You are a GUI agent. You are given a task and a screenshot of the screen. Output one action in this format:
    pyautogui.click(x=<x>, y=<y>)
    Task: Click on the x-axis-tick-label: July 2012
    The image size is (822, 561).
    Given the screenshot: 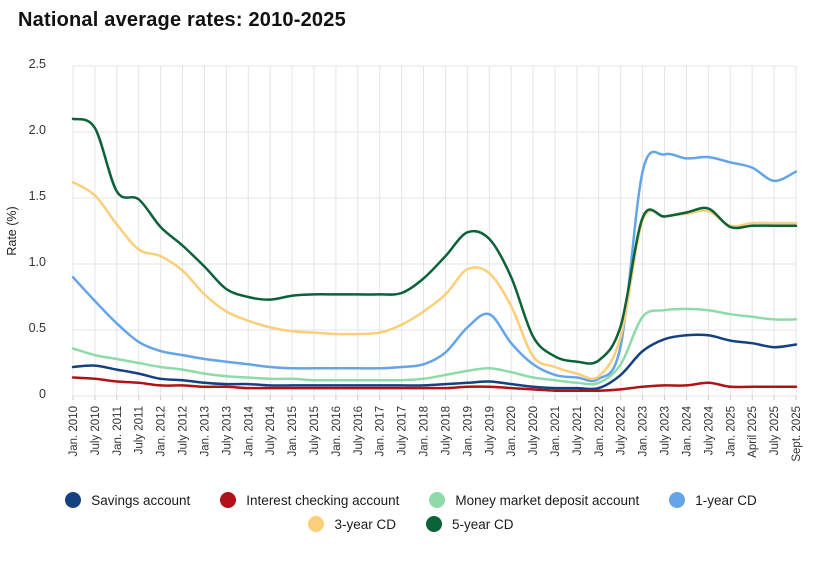 What is the action you would take?
    pyautogui.click(x=184, y=430)
    